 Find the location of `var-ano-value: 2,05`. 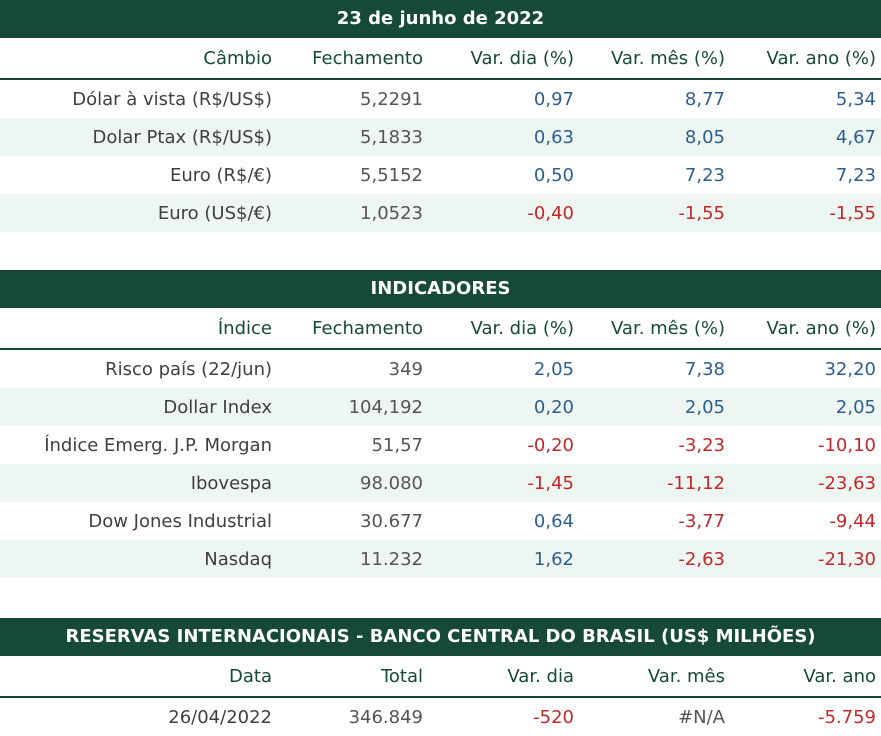

var-ano-value: 2,05 is located at coordinates (855, 407).